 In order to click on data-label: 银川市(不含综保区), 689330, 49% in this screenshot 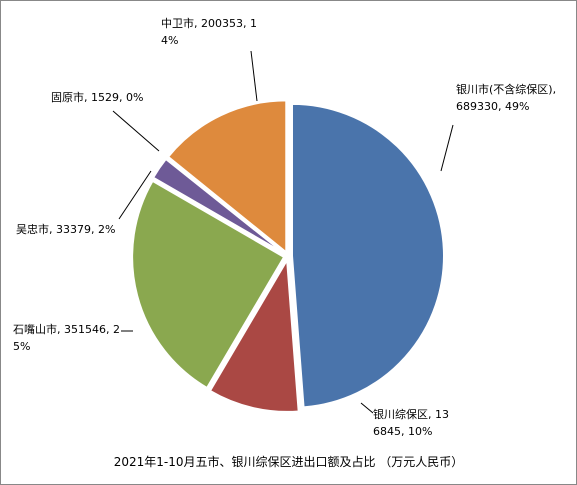, I will do `click(508, 98)`.